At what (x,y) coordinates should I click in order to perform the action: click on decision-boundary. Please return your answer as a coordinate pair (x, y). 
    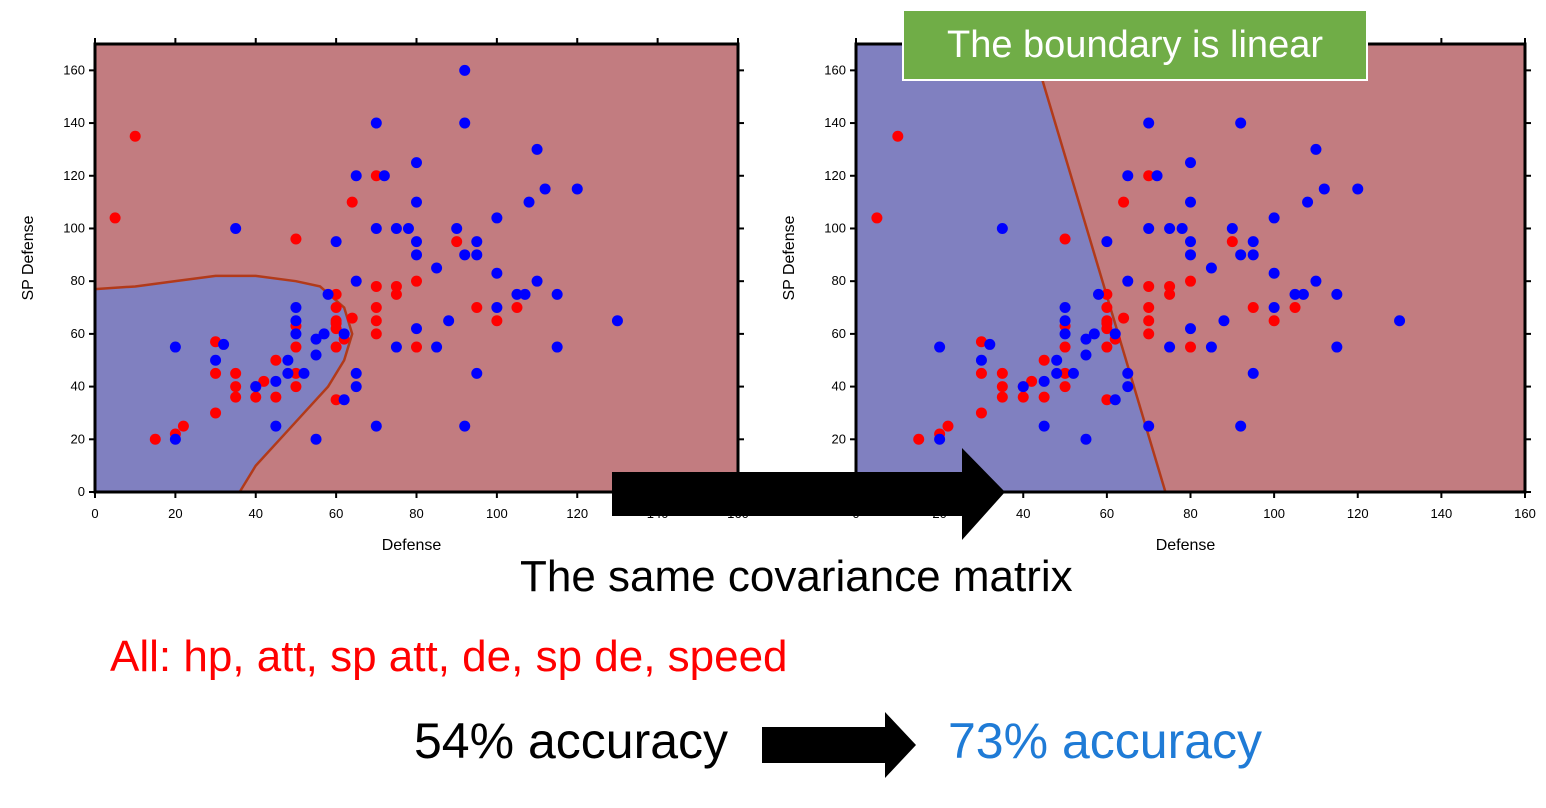
    Looking at the image, I should click on (1098, 268).